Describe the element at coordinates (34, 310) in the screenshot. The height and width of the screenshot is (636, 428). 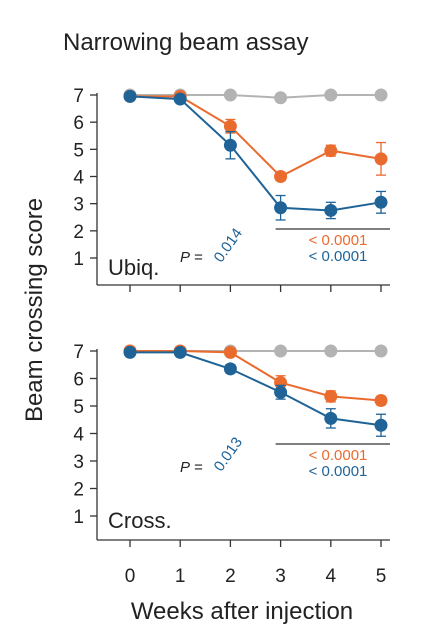
I see `y-axis-label: Beam crossing score` at that location.